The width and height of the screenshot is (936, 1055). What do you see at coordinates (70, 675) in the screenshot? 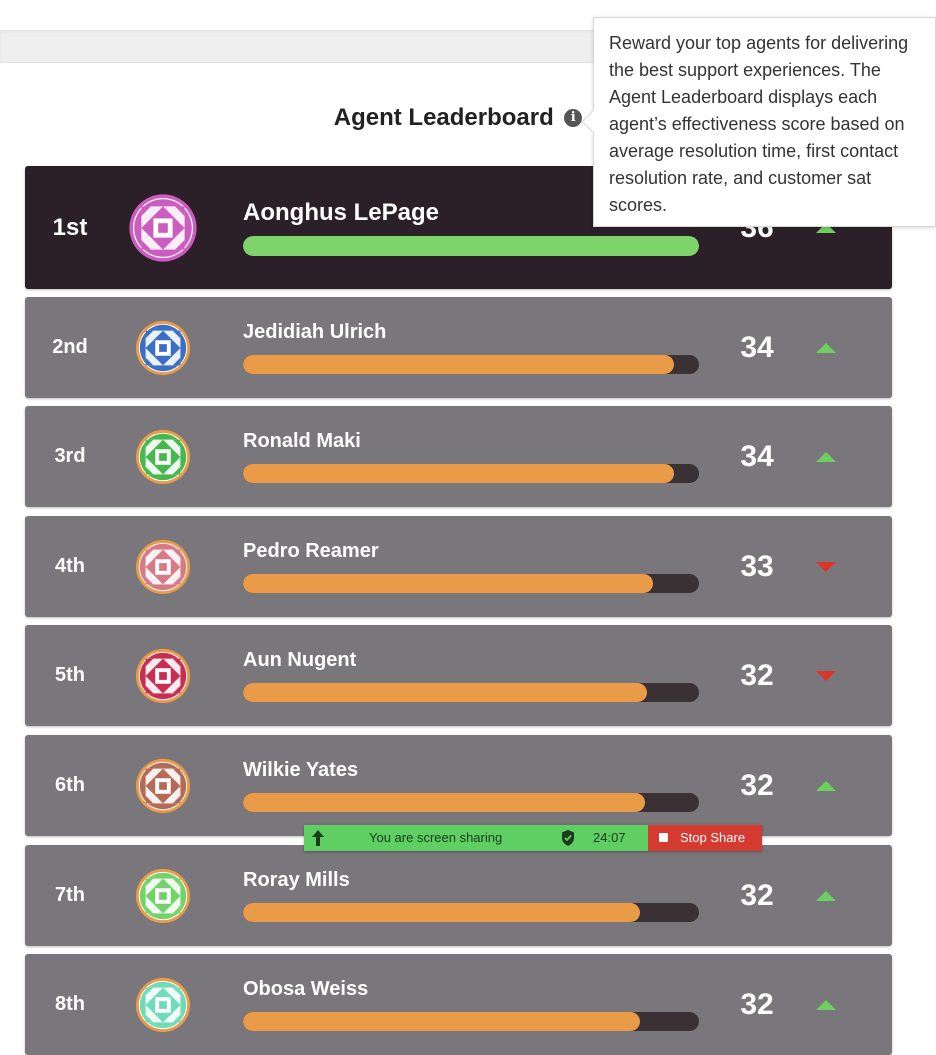
I see `rank-label: 5th` at bounding box center [70, 675].